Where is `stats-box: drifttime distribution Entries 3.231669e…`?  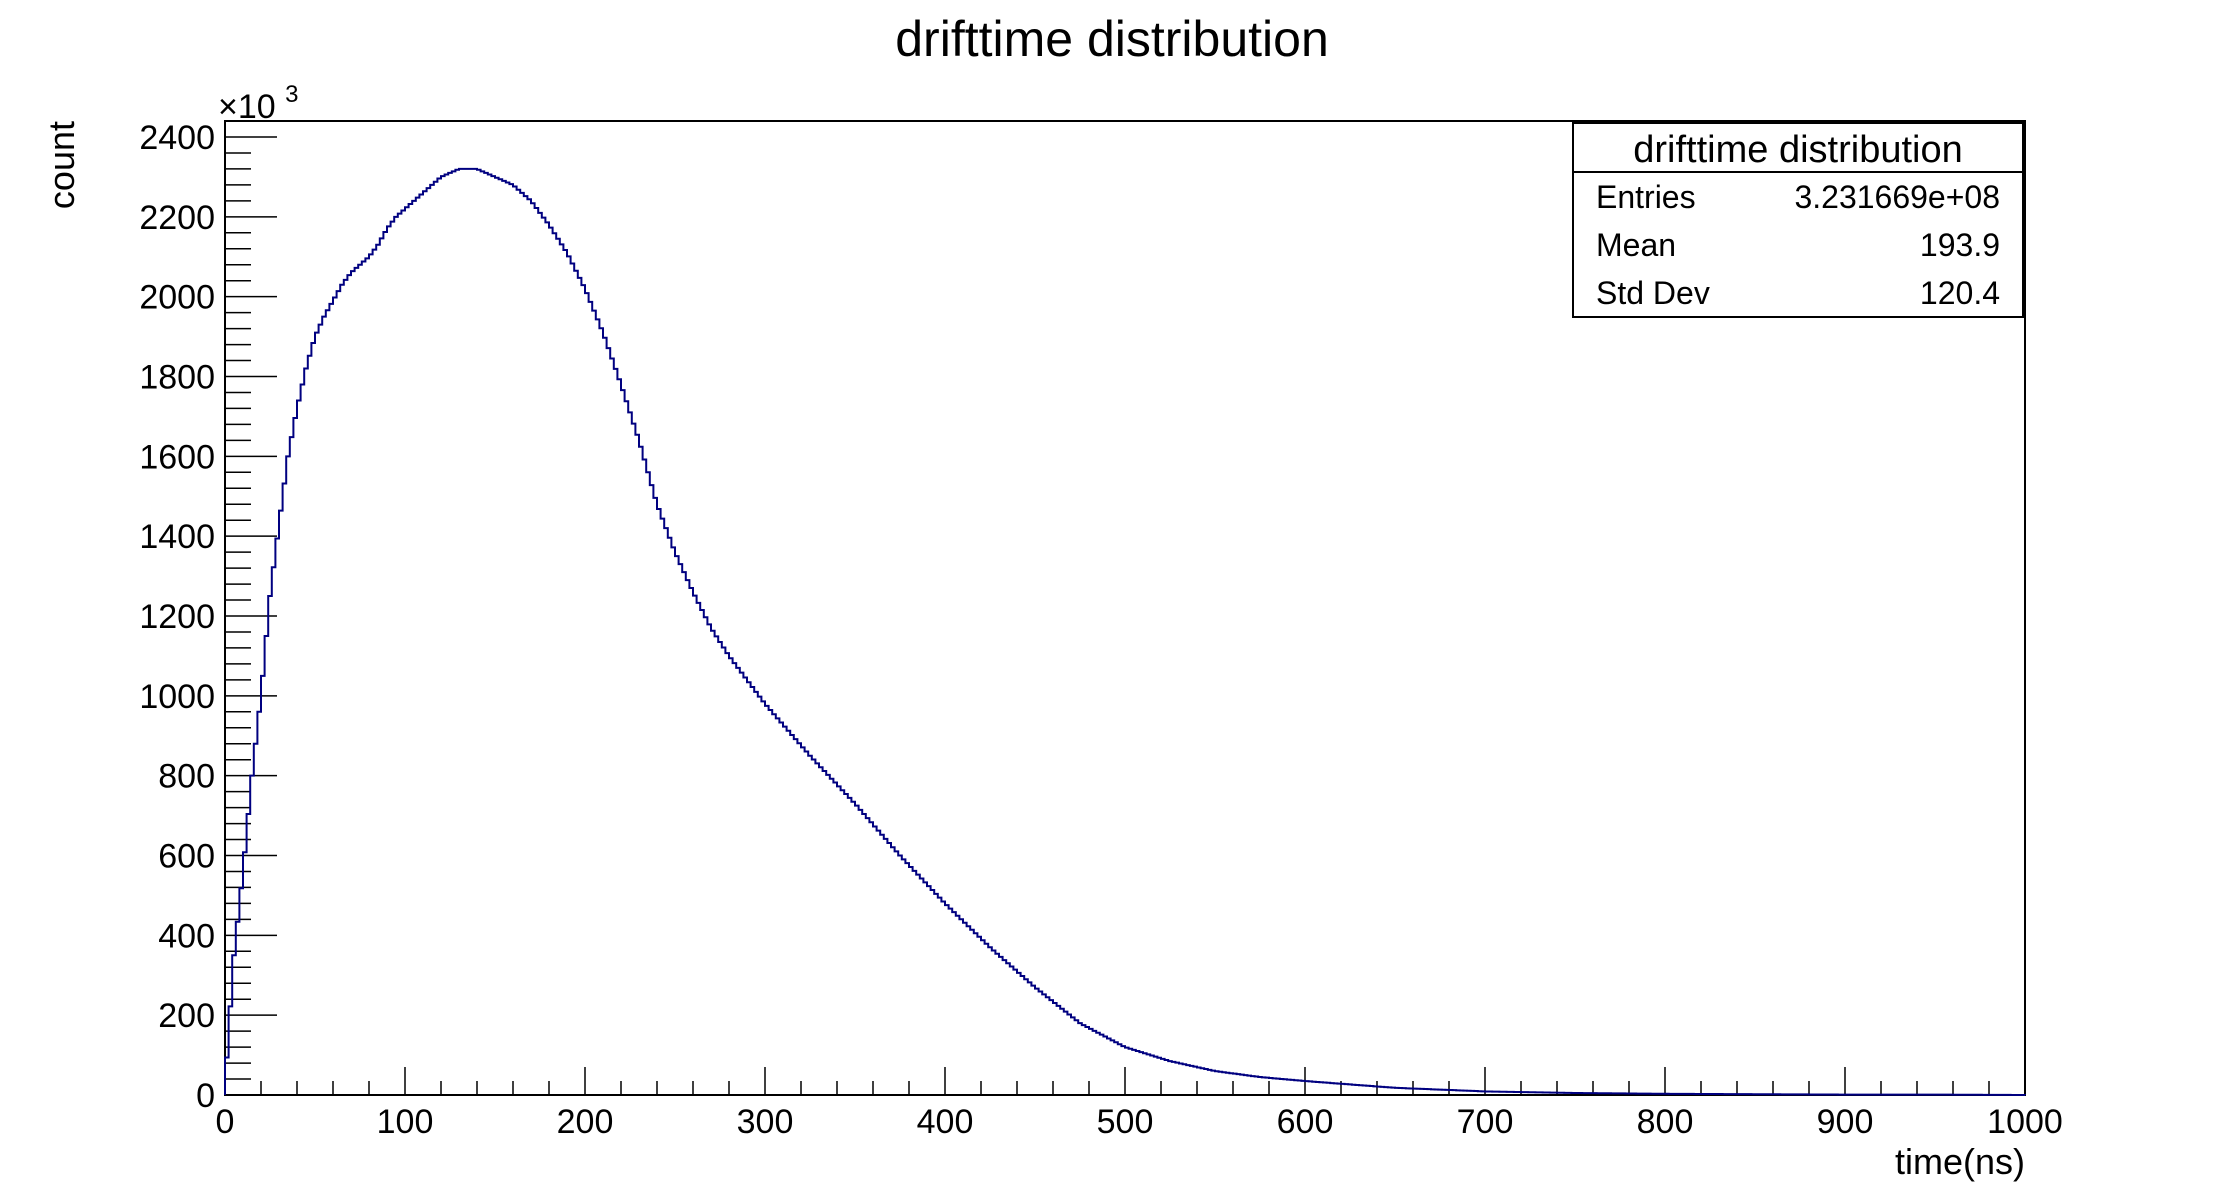 stats-box: drifttime distribution Entries 3.231669e… is located at coordinates (1798, 220).